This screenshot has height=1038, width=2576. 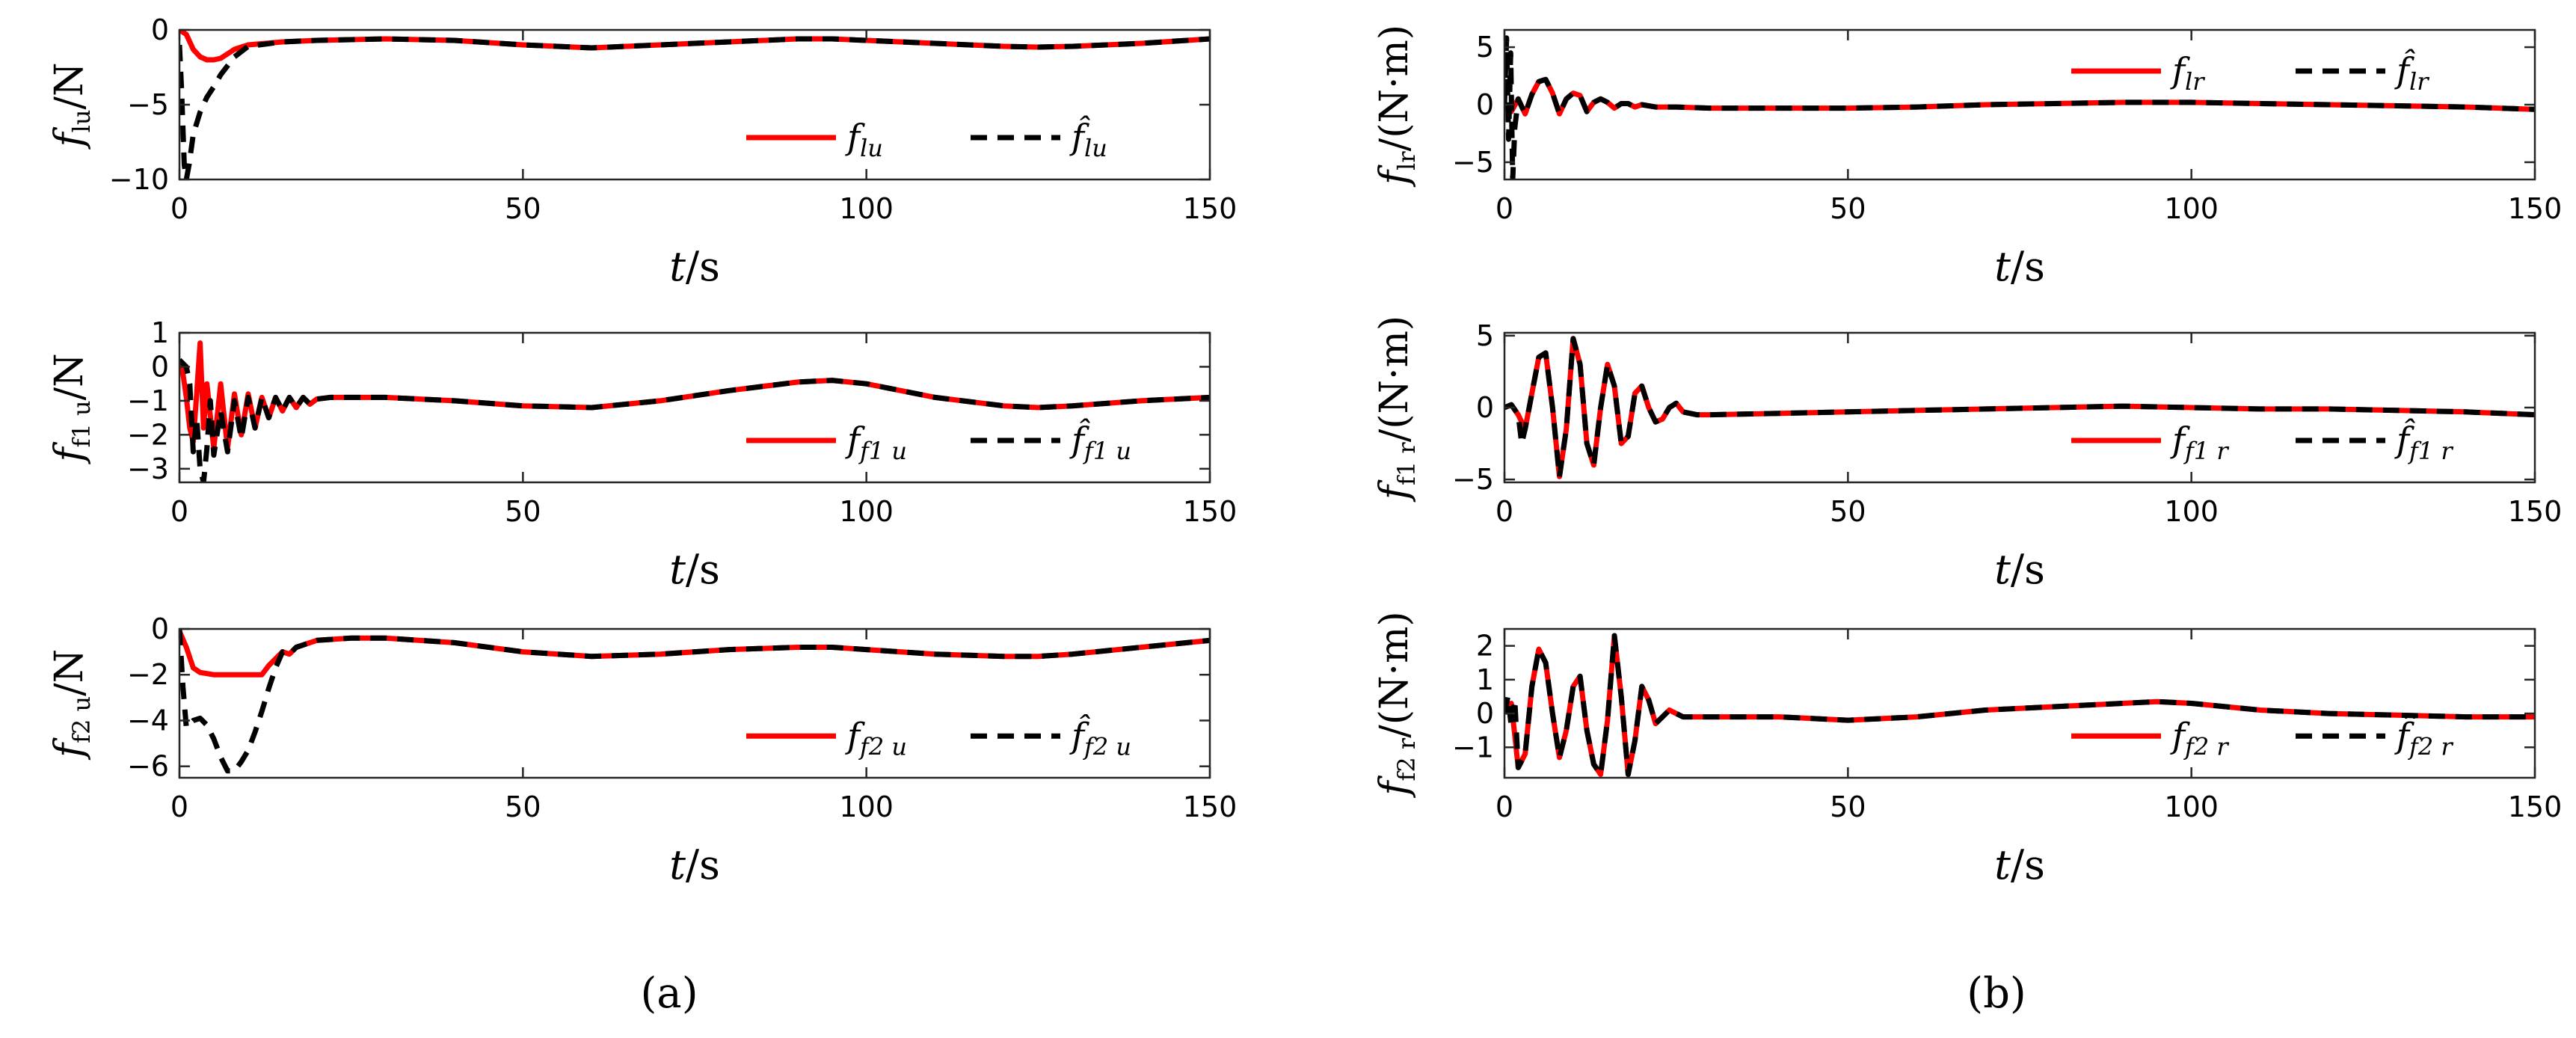 I want to click on x-tick-label-b2-0: 0, so click(x=1504, y=512).